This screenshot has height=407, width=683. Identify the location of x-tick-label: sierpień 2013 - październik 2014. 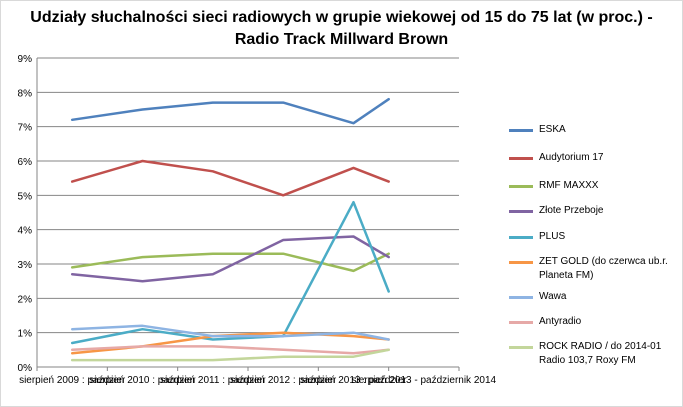
(424, 380).